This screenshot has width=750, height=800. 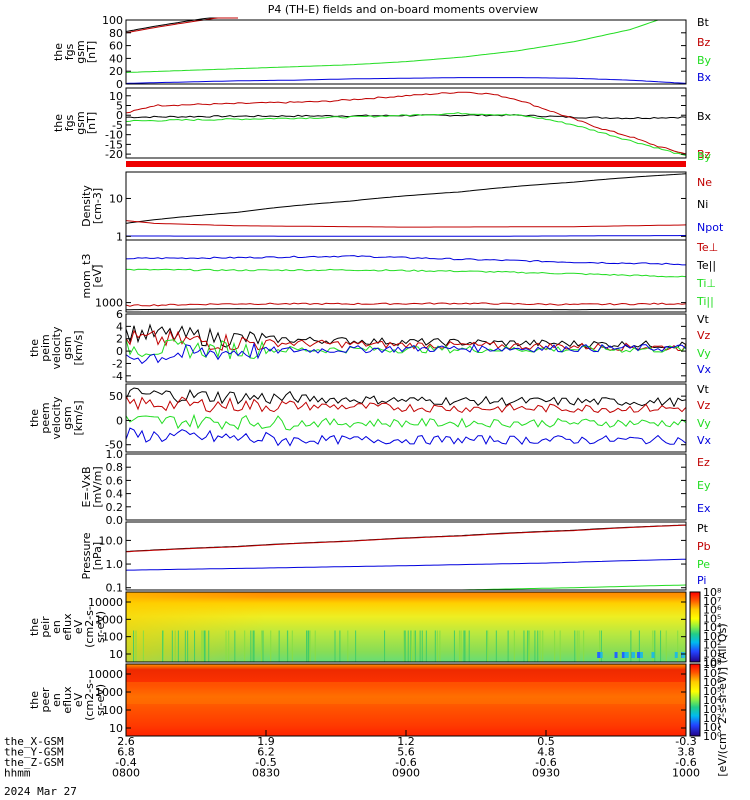 What do you see at coordinates (704, 508) in the screenshot?
I see `legend-ex: Ex` at bounding box center [704, 508].